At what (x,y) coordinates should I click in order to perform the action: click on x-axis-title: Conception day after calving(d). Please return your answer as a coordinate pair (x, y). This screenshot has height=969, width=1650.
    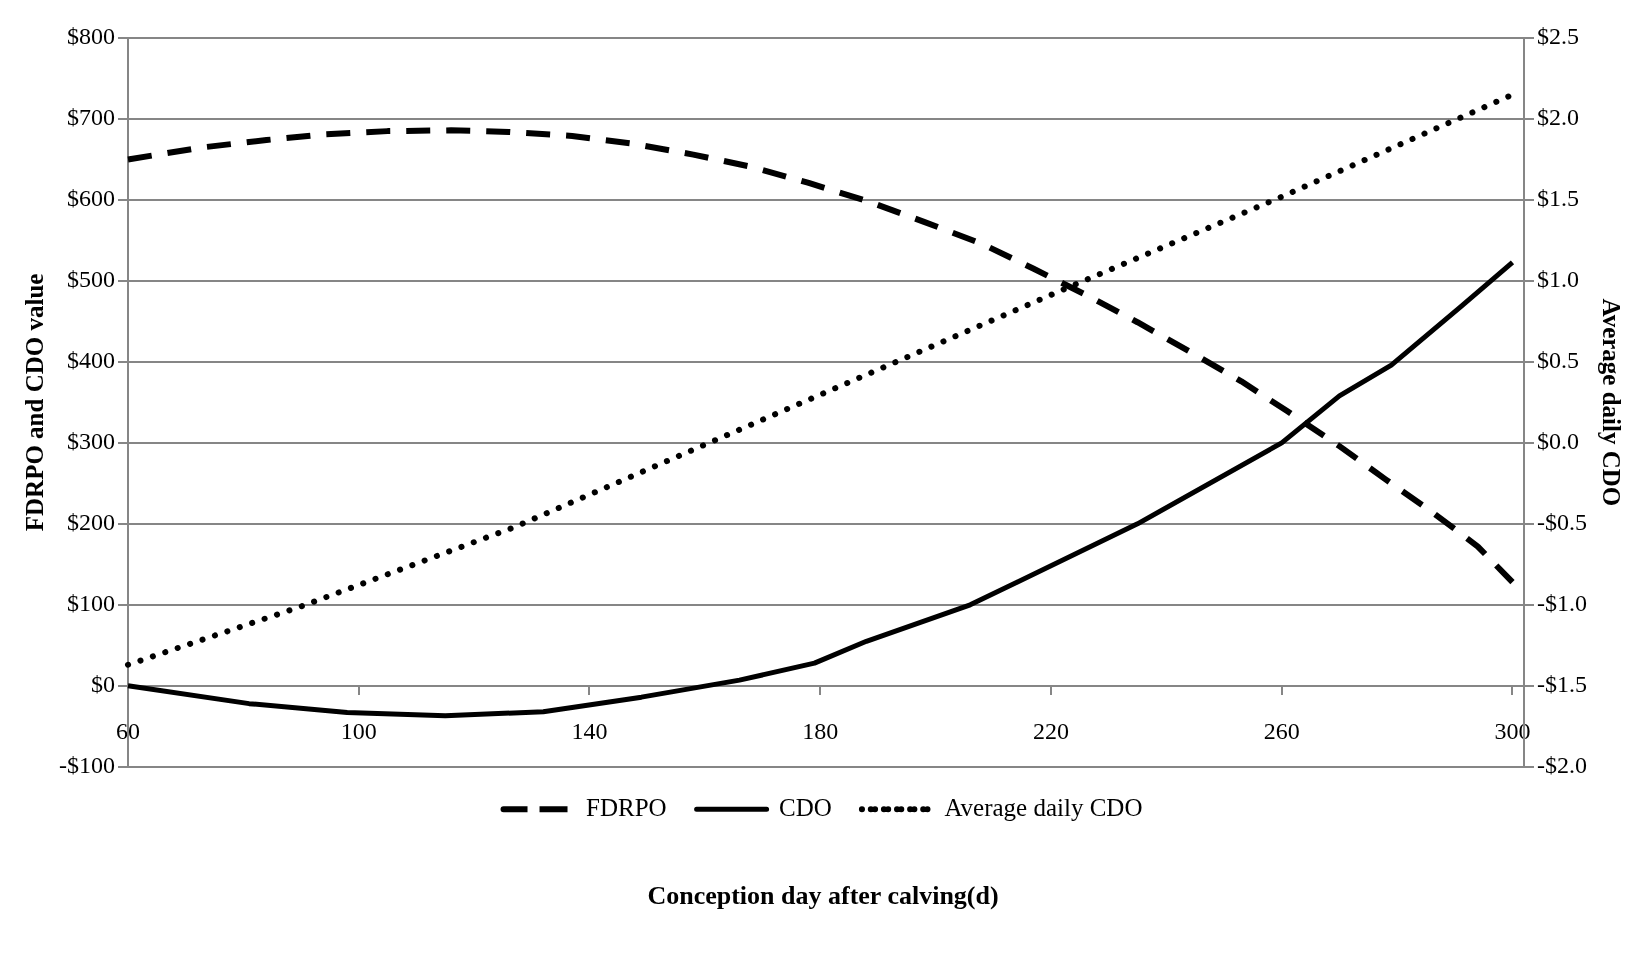
    Looking at the image, I should click on (823, 896).